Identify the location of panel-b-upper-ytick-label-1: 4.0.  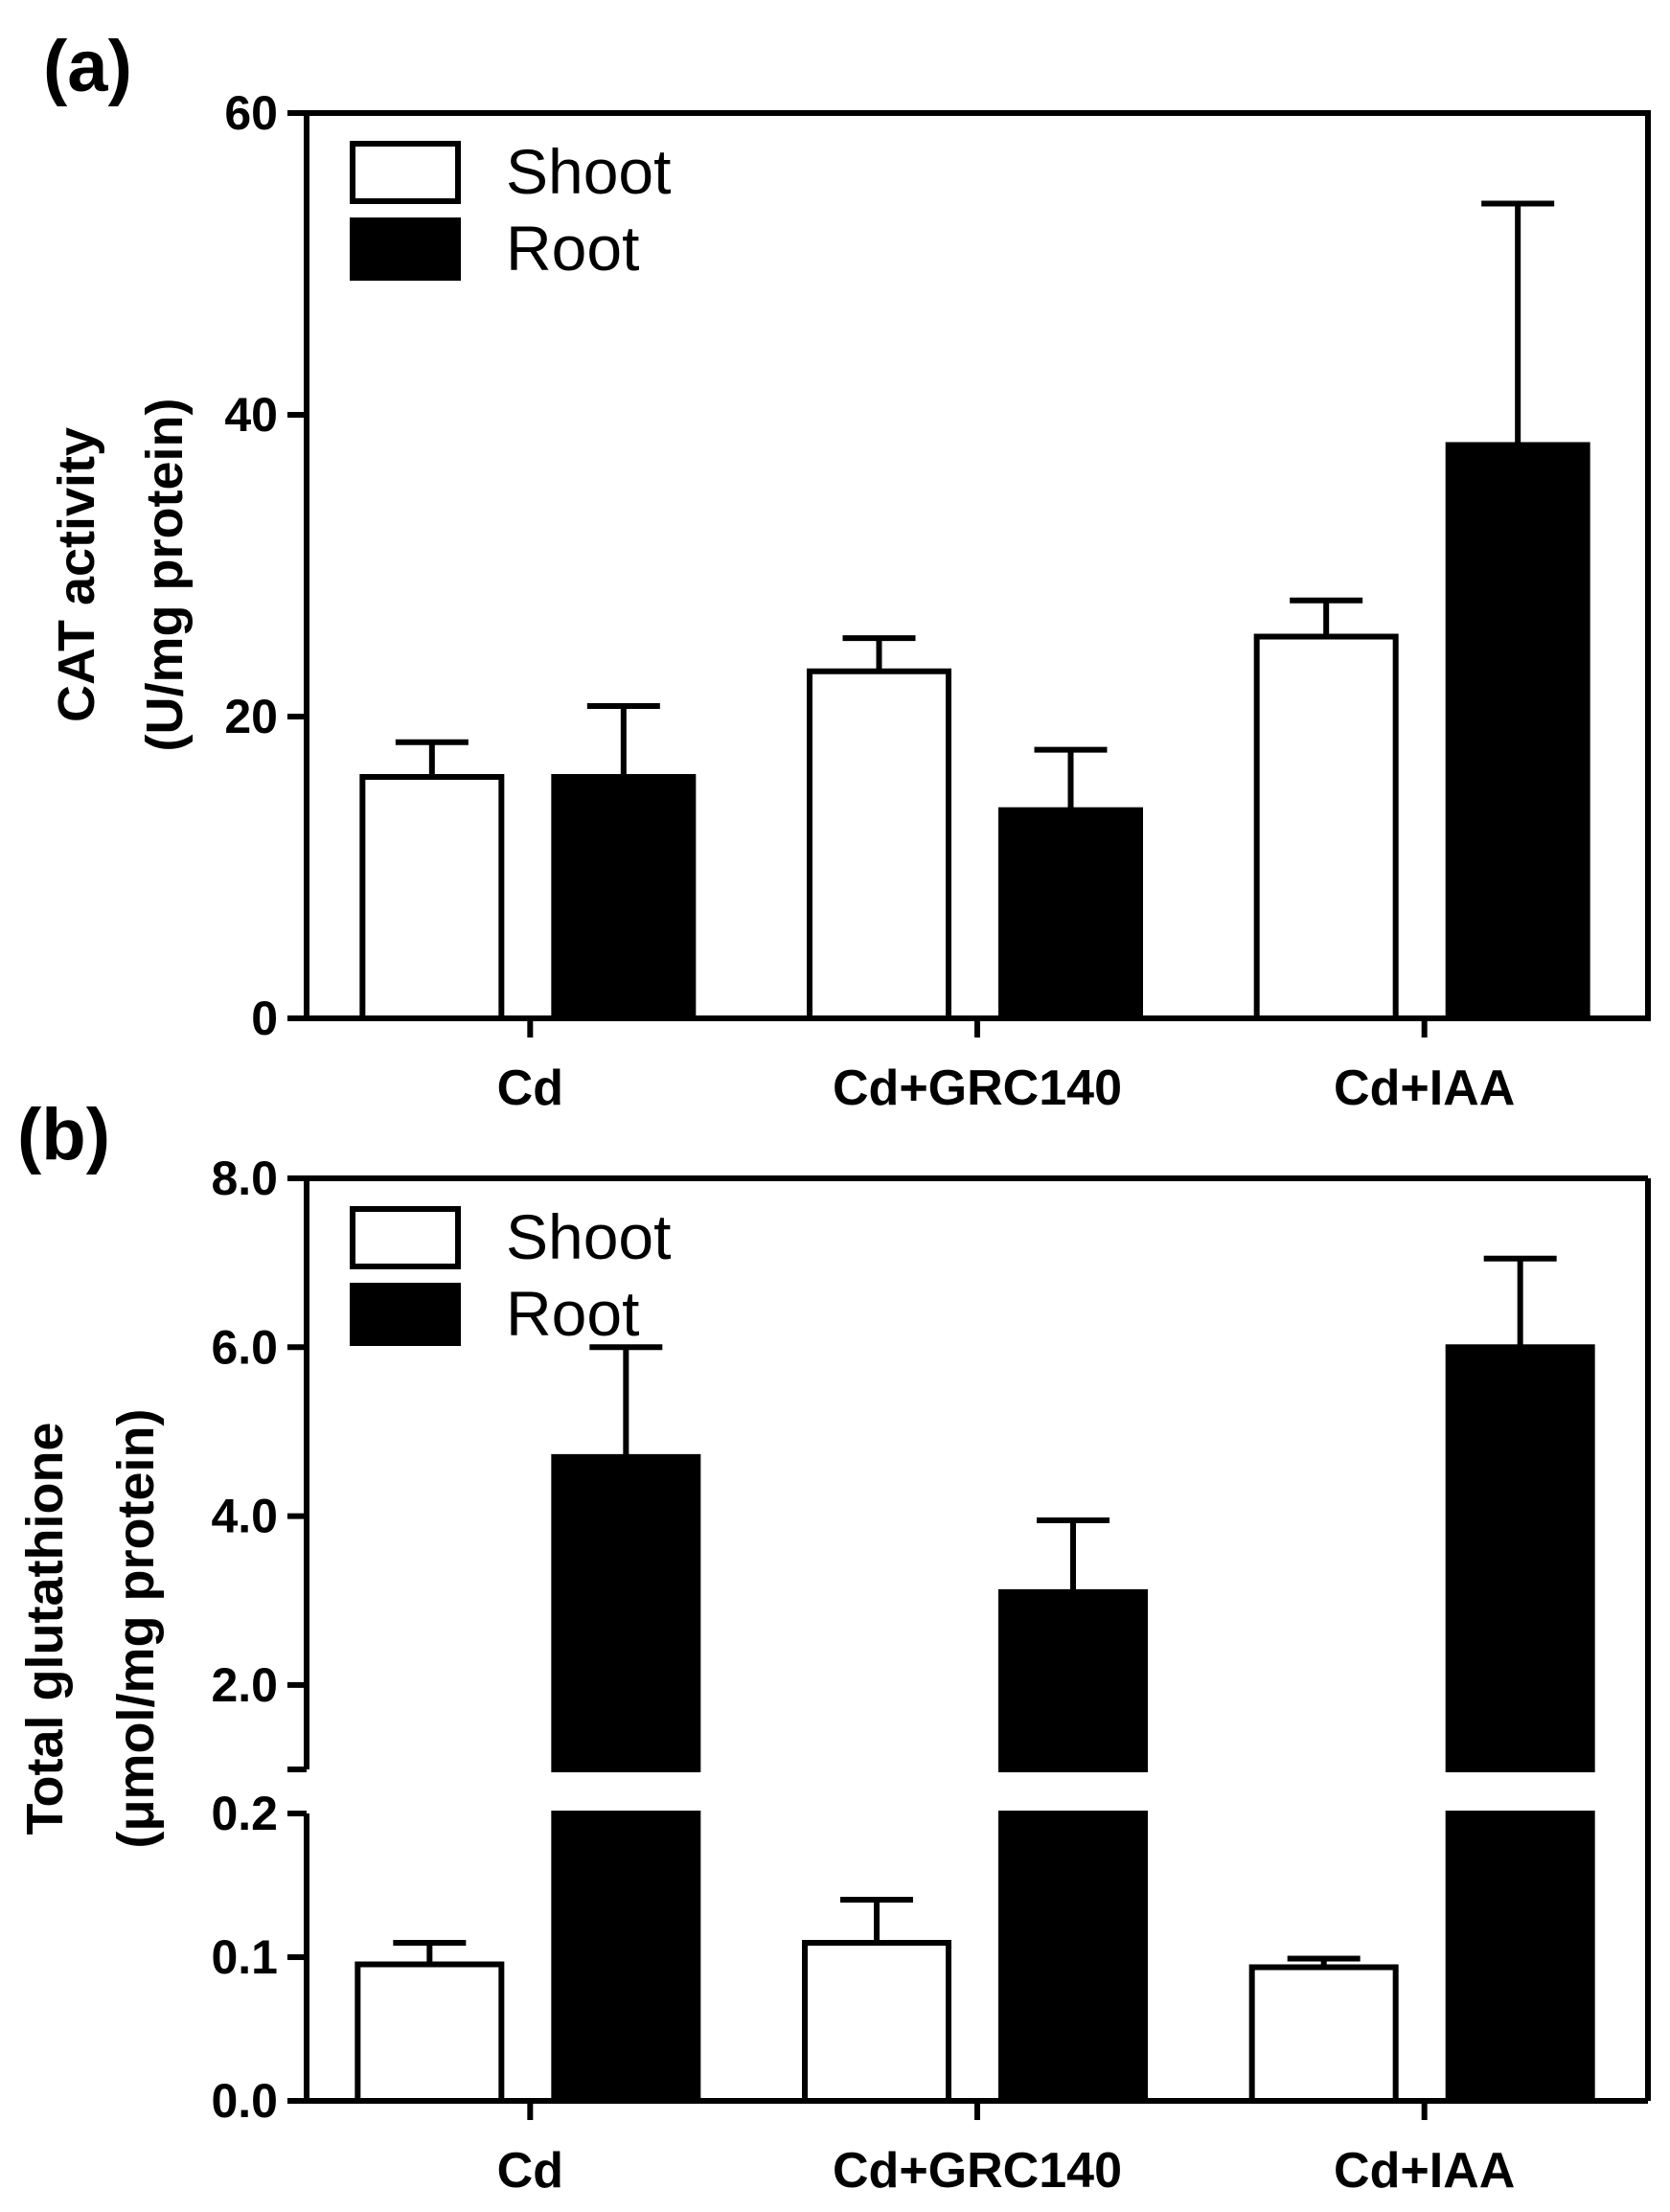
(244, 1516).